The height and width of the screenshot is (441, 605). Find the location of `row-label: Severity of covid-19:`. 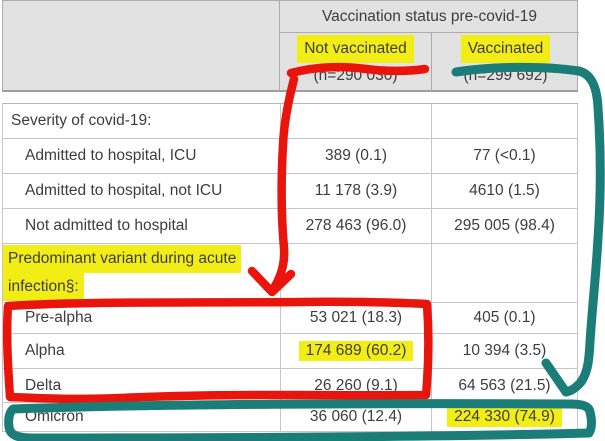

row-label: Severity of covid-19: is located at coordinates (81, 120).